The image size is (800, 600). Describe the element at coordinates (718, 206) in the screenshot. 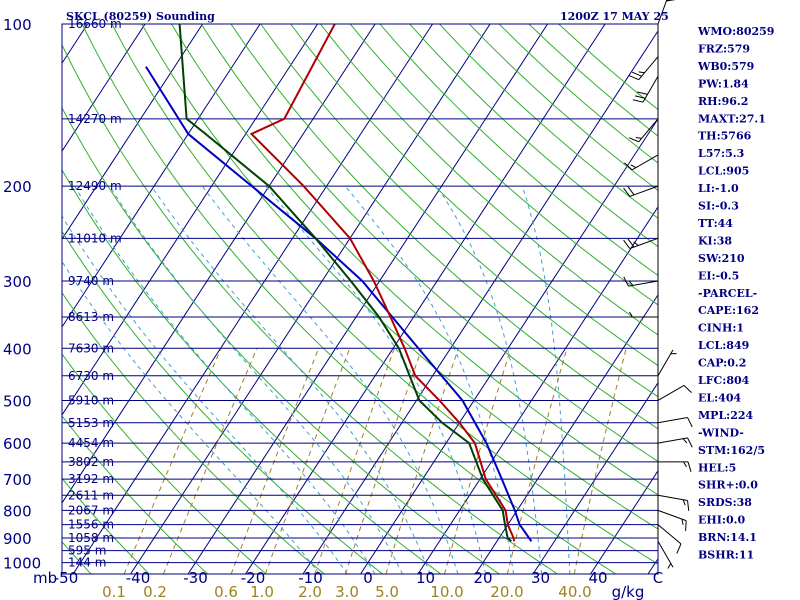

I see `index-line: SI:-0.3` at that location.